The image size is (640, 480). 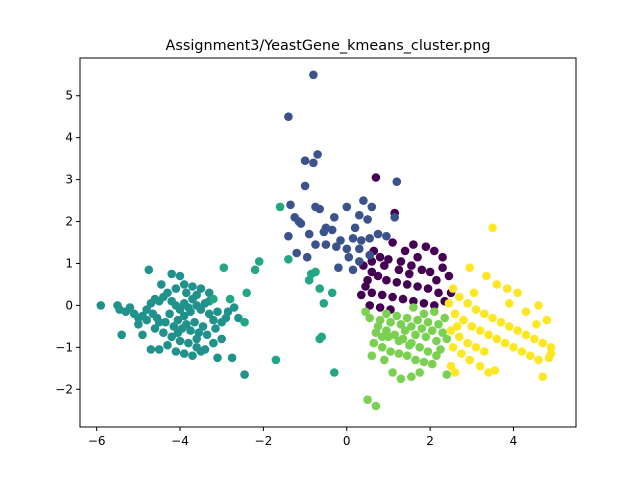 I want to click on y-tick-label: 0, so click(x=69, y=305).